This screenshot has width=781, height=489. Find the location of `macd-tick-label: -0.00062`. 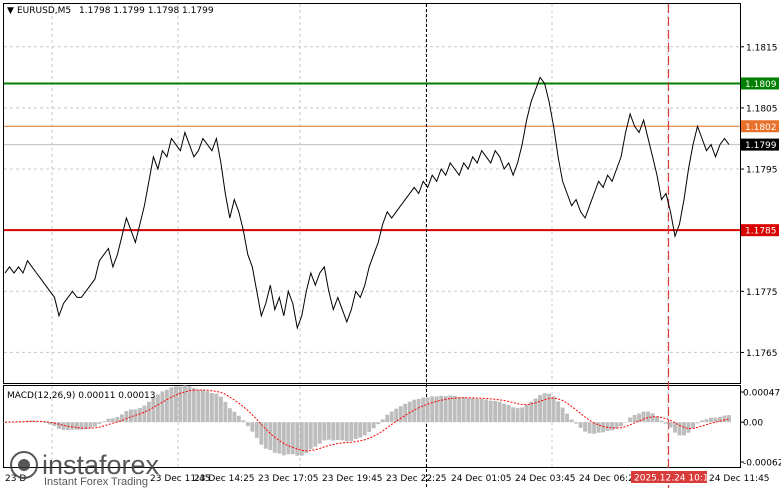

macd-tick-label: -0.00062 is located at coordinates (762, 464).